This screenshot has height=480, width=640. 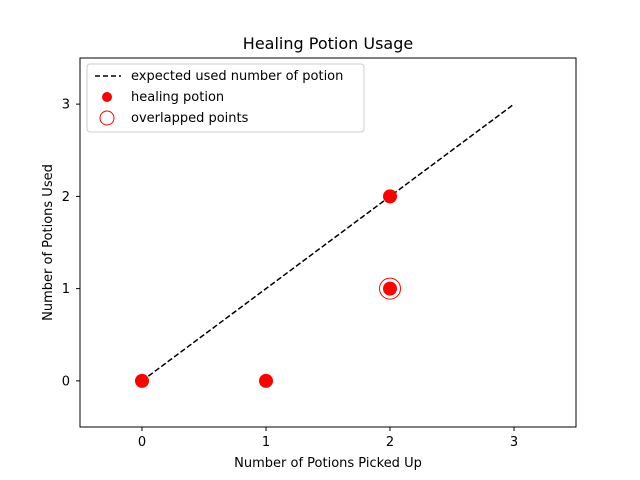 What do you see at coordinates (107, 118) in the screenshot?
I see `legend-hollow-marker` at bounding box center [107, 118].